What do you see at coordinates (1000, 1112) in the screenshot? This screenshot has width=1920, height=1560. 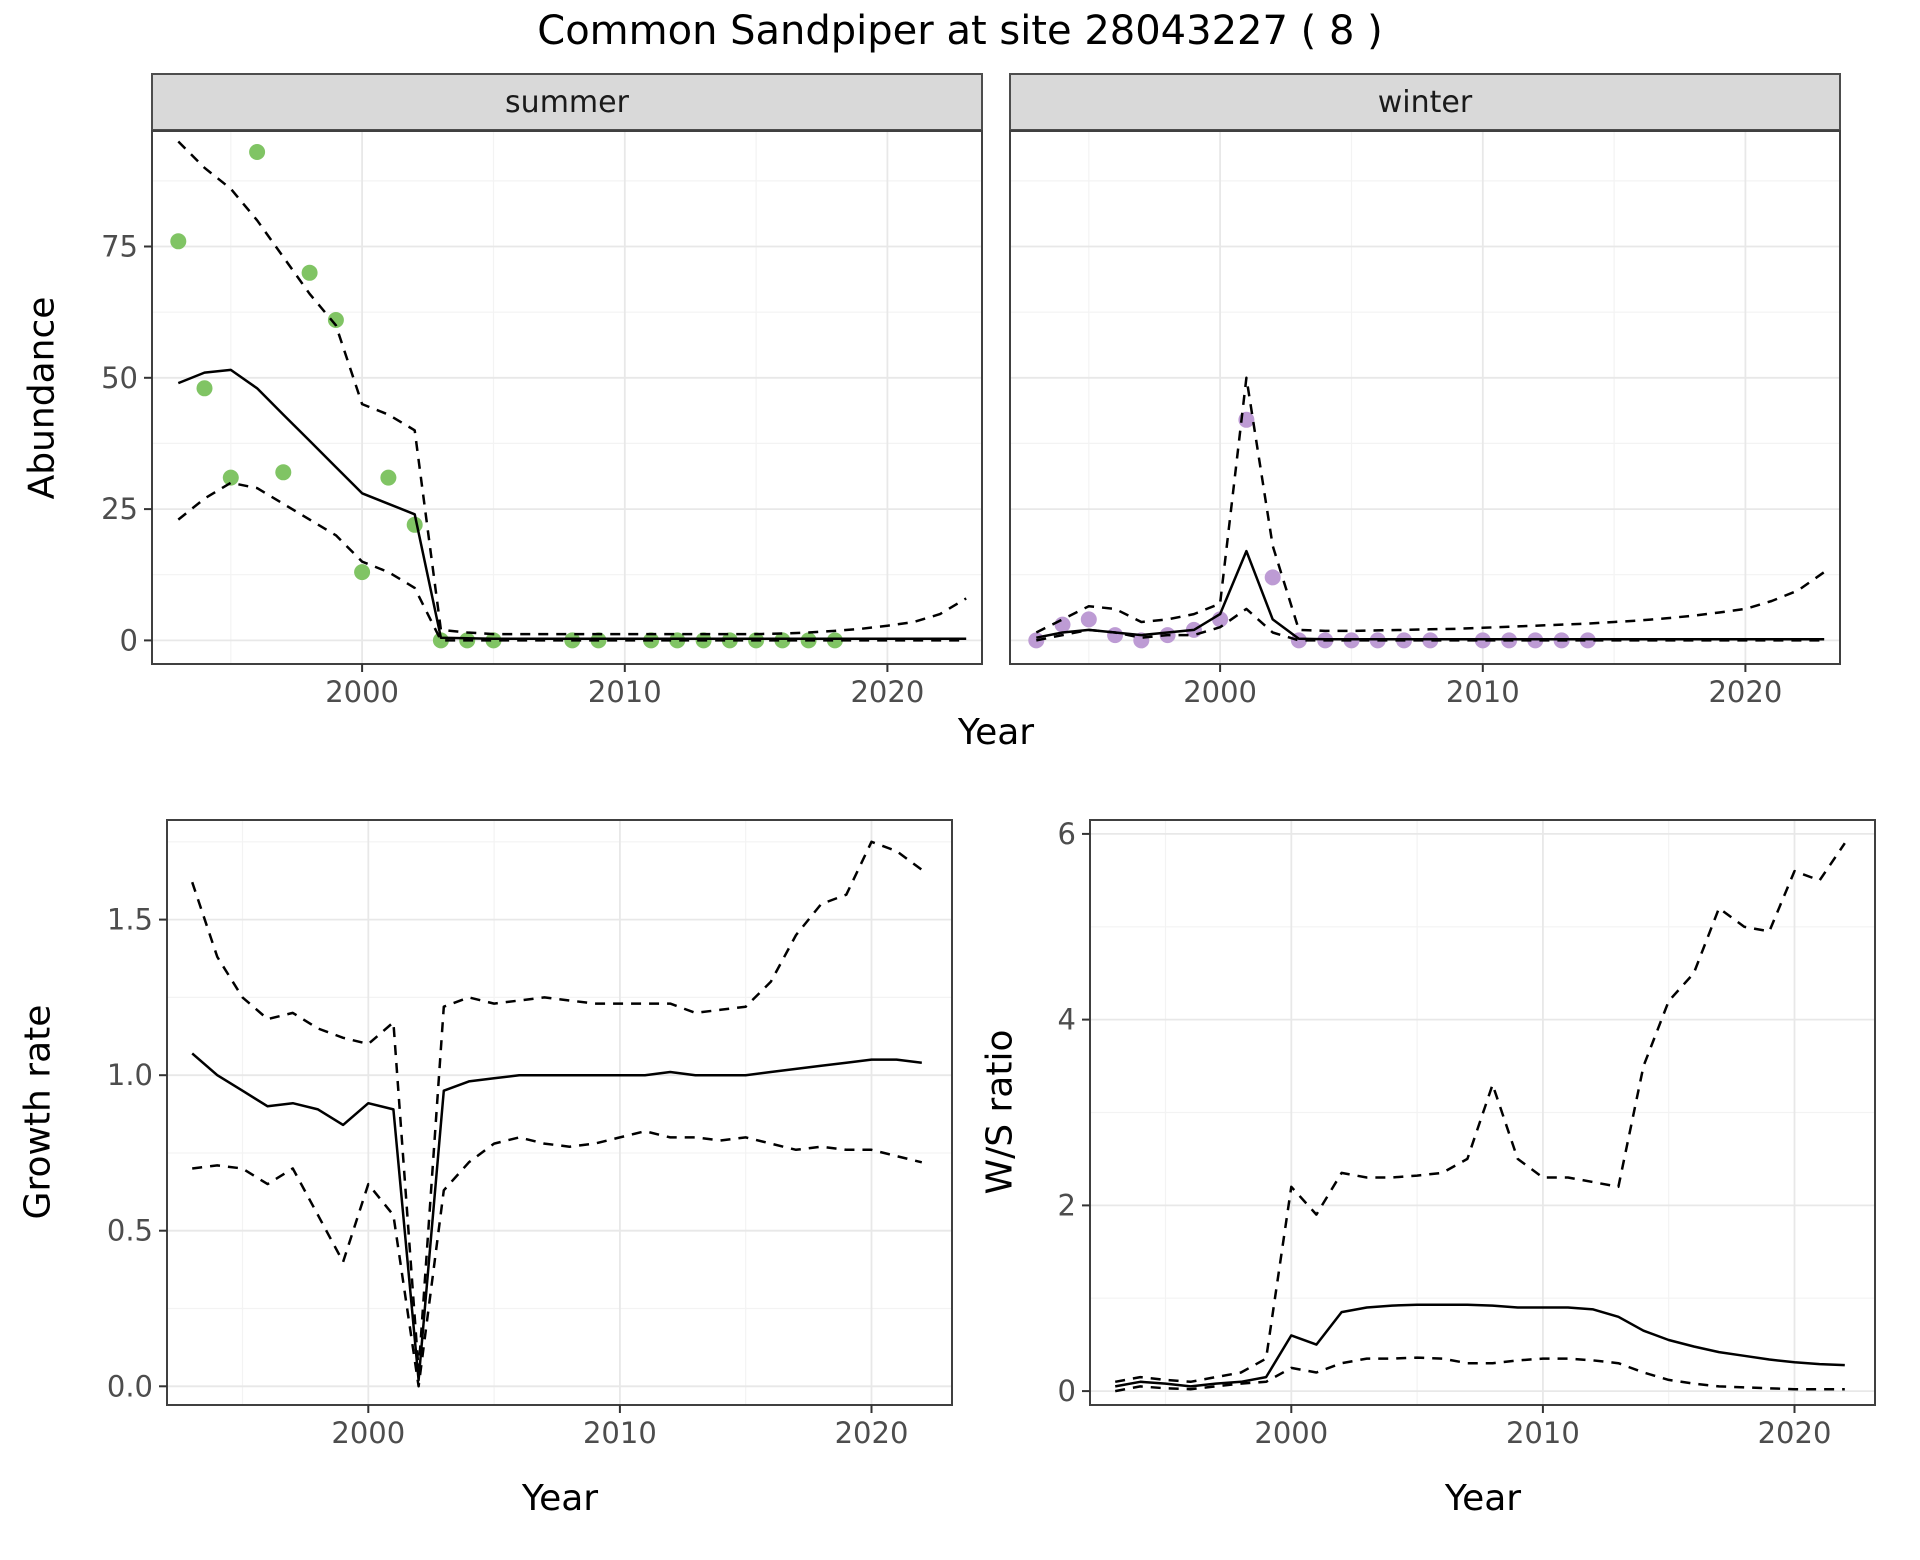 I see `ws-ratio-y-axis-title: W/S ratio` at bounding box center [1000, 1112].